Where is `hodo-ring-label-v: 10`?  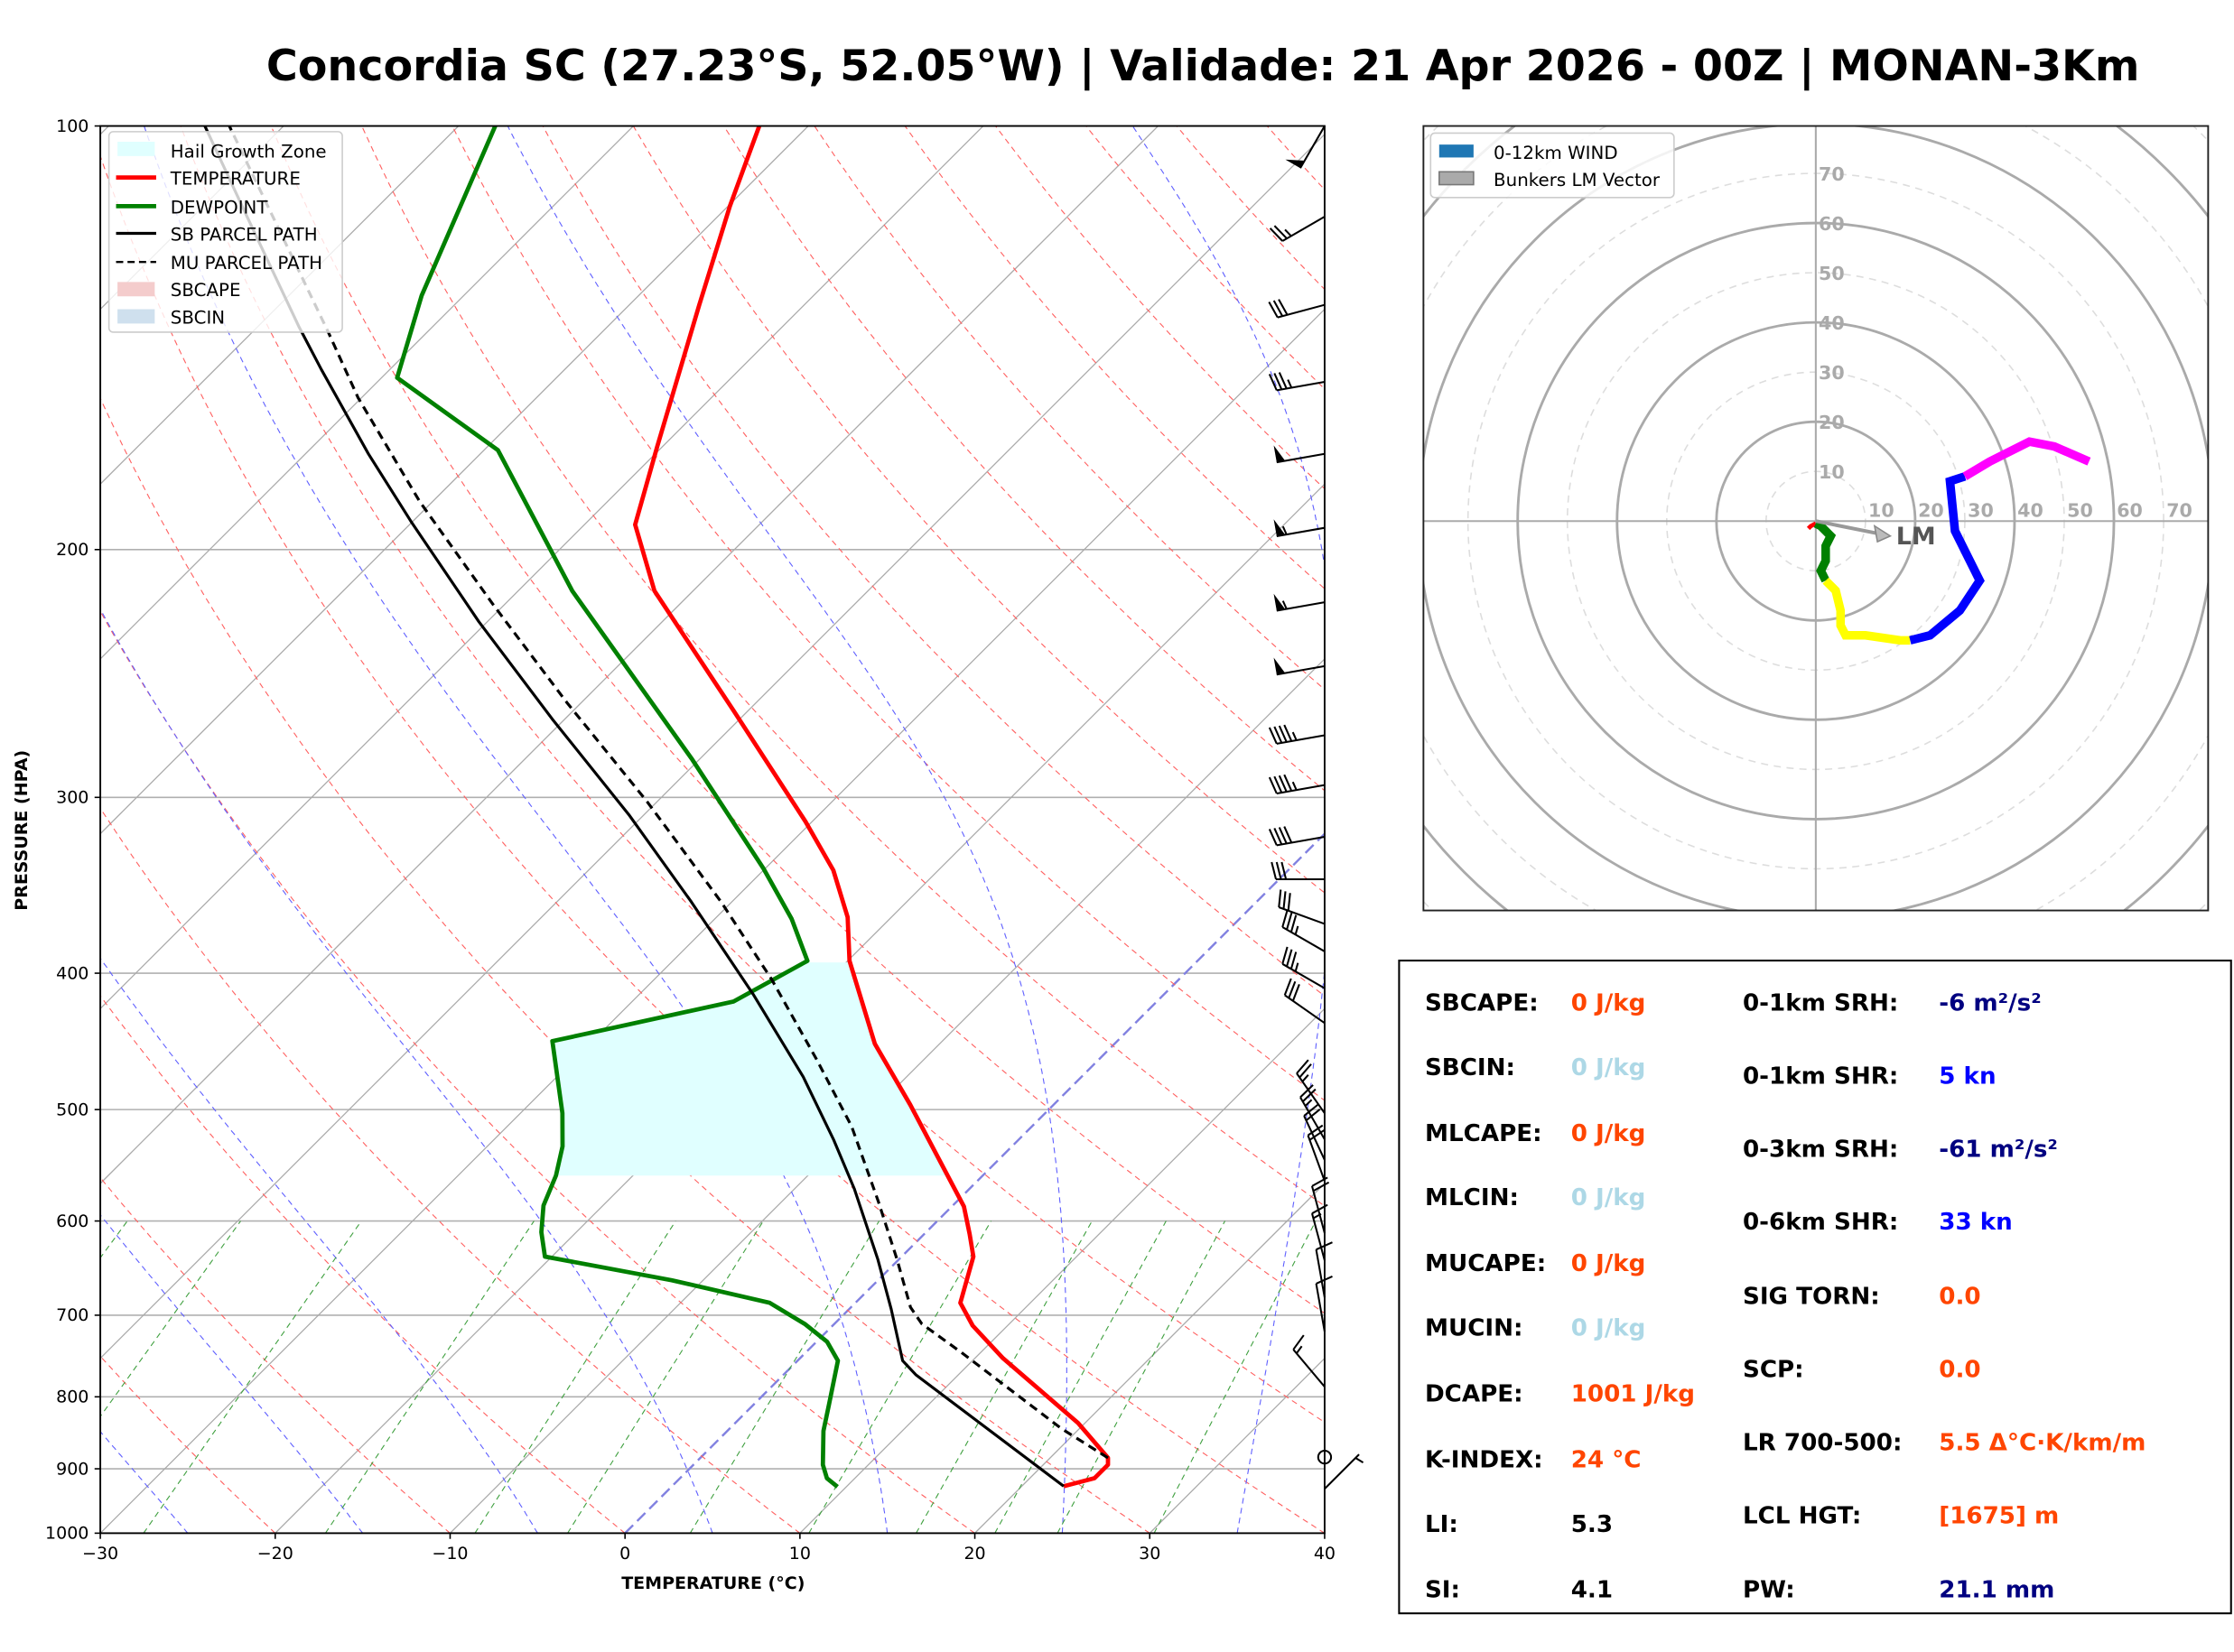
hodo-ring-label-v: 10 is located at coordinates (1832, 472).